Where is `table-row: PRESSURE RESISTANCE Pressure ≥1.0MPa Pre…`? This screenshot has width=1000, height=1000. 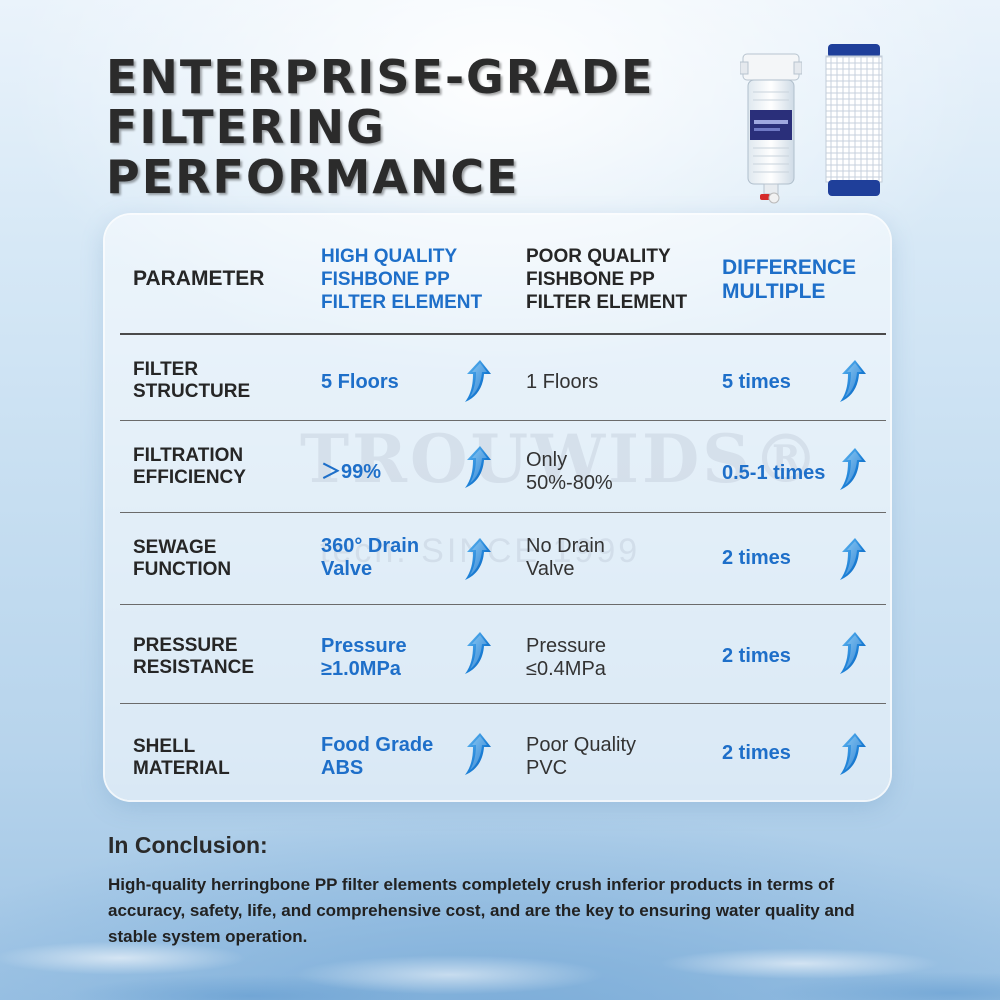
table-row: PRESSURE RESISTANCE Pressure ≥1.0MPa Pre… is located at coordinates (500, 654).